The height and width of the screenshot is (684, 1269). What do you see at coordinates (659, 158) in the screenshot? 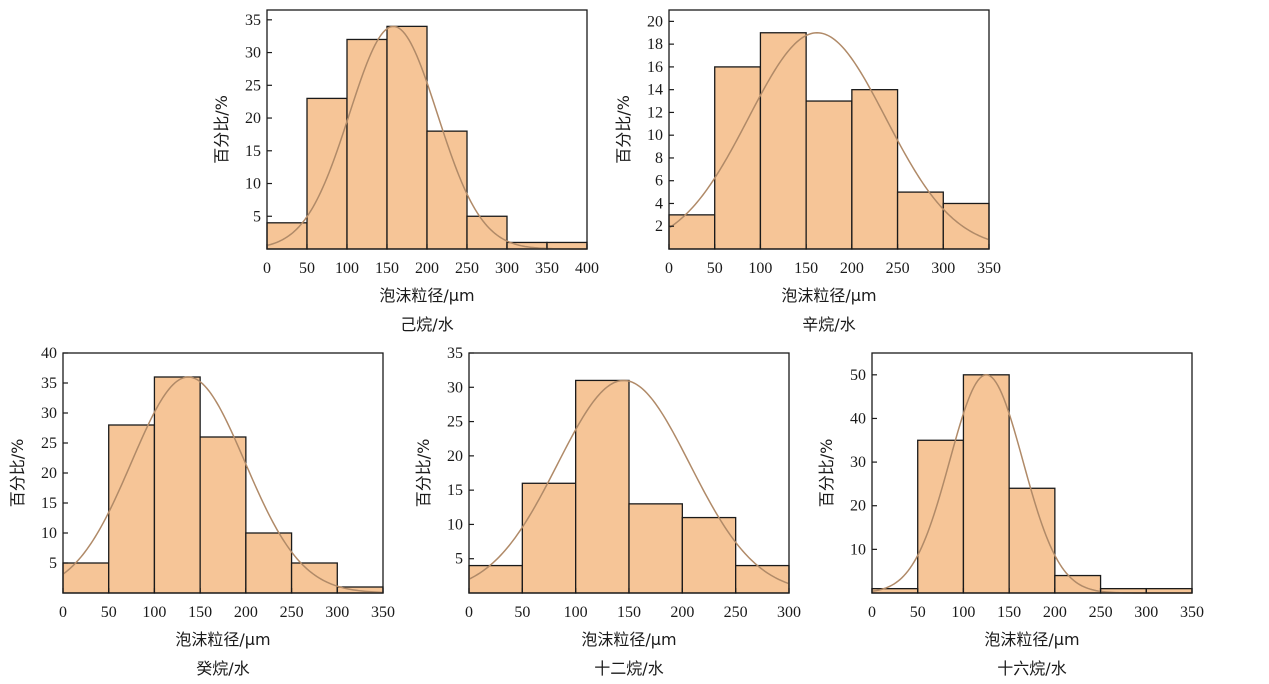
I see `y-tick-label: 8` at bounding box center [659, 158].